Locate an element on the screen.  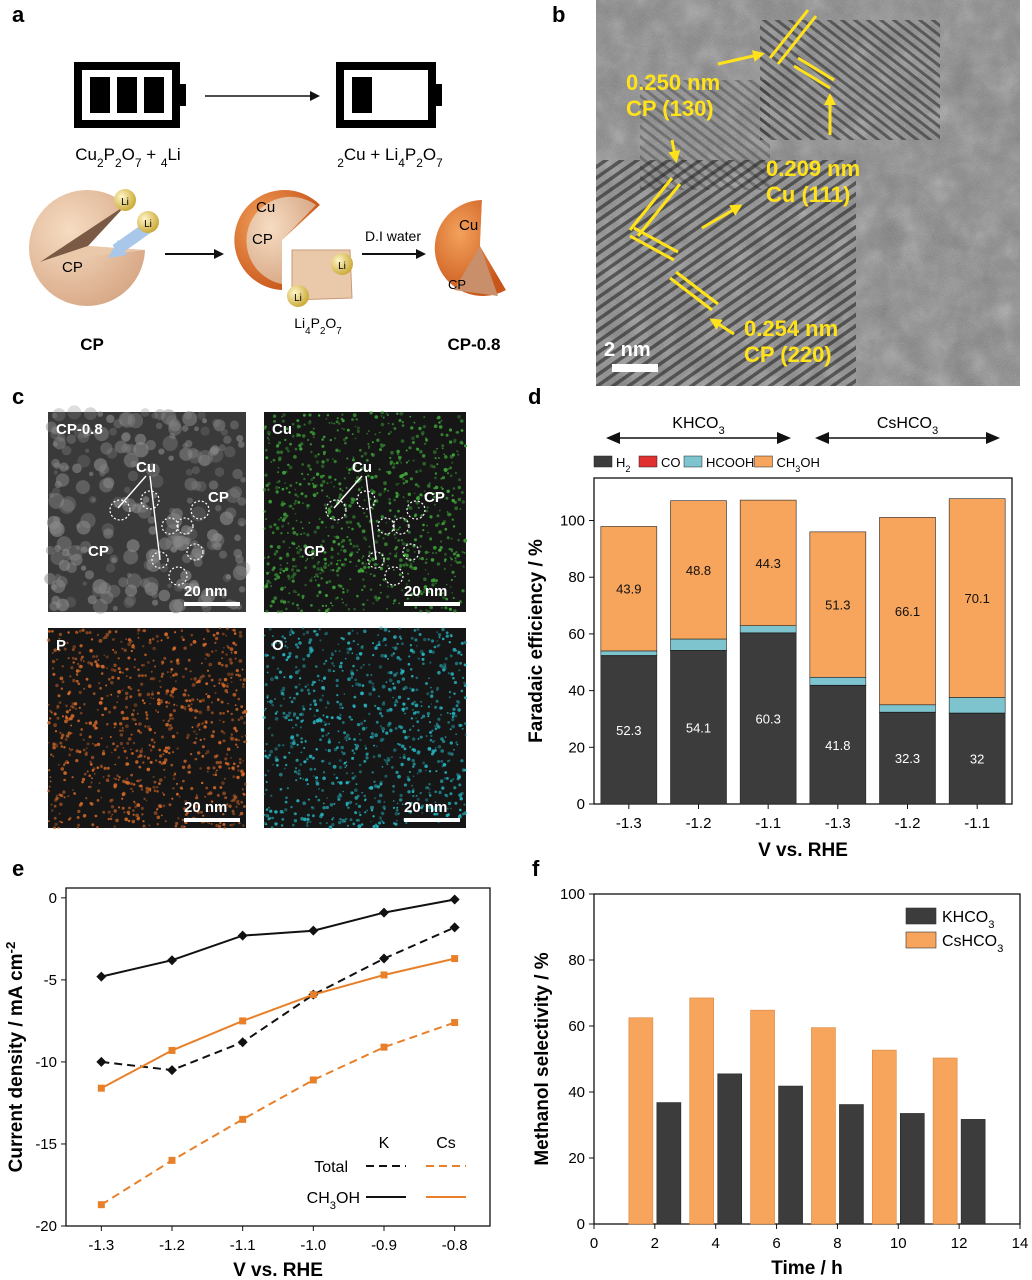
chart-e-ytick: 0 is located at coordinates (53, 898).